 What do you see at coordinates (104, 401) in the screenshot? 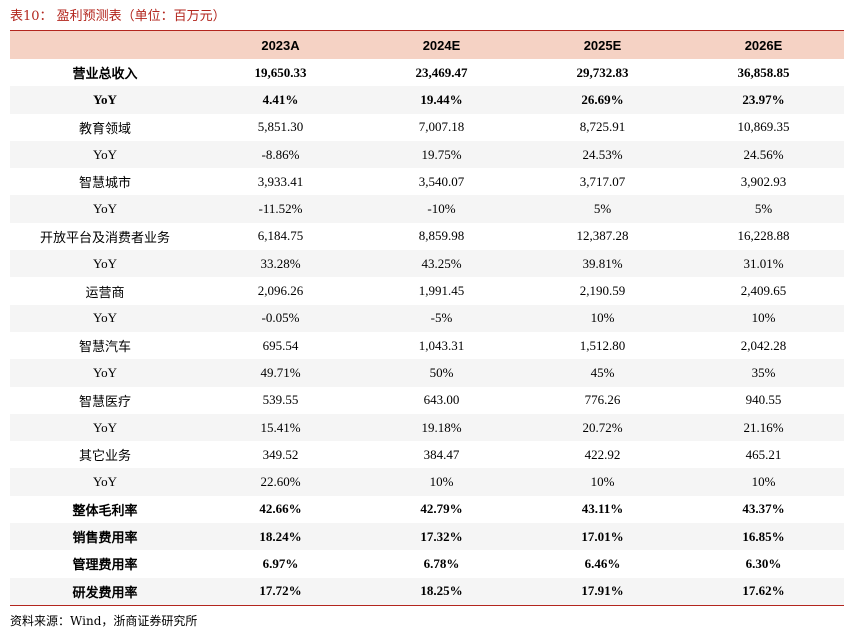
I see `row-label: 智慧医疗` at bounding box center [104, 401].